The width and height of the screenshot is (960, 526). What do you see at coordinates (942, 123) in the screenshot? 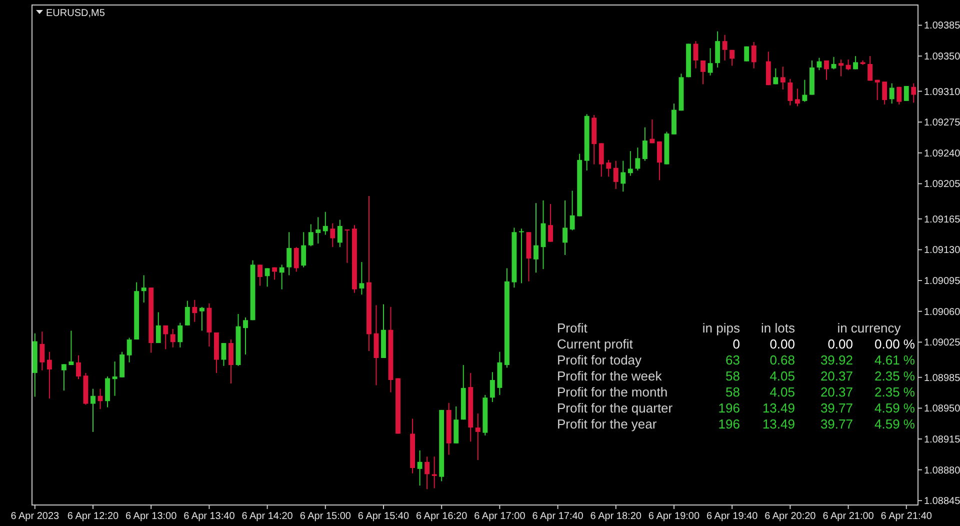
I see `y-tick-label: 1.09275` at bounding box center [942, 123].